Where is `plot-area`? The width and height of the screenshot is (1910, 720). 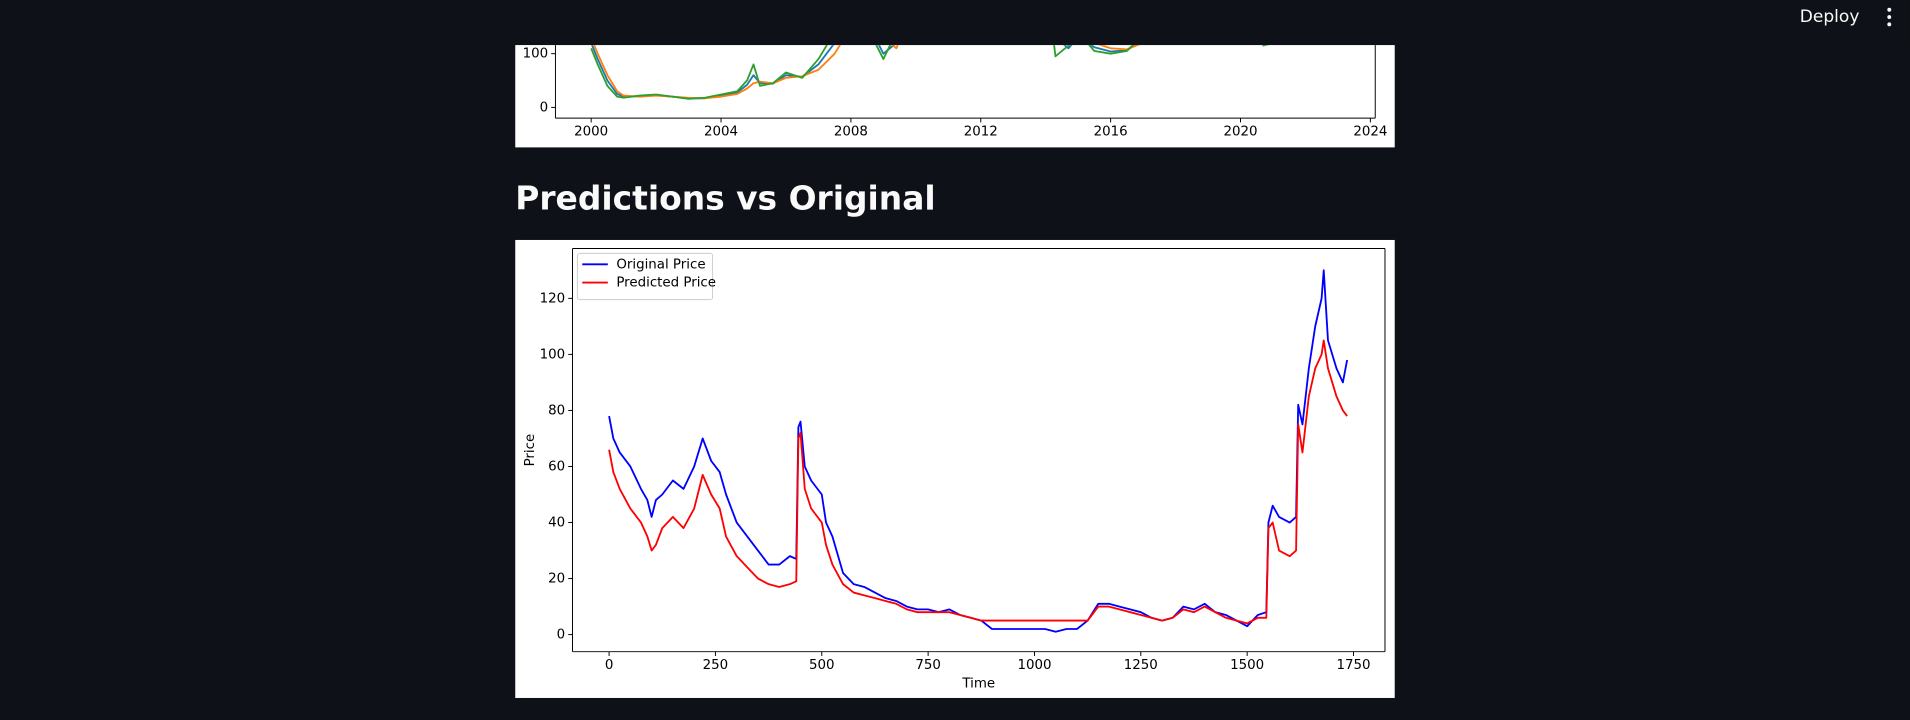
plot-area is located at coordinates (930, 72).